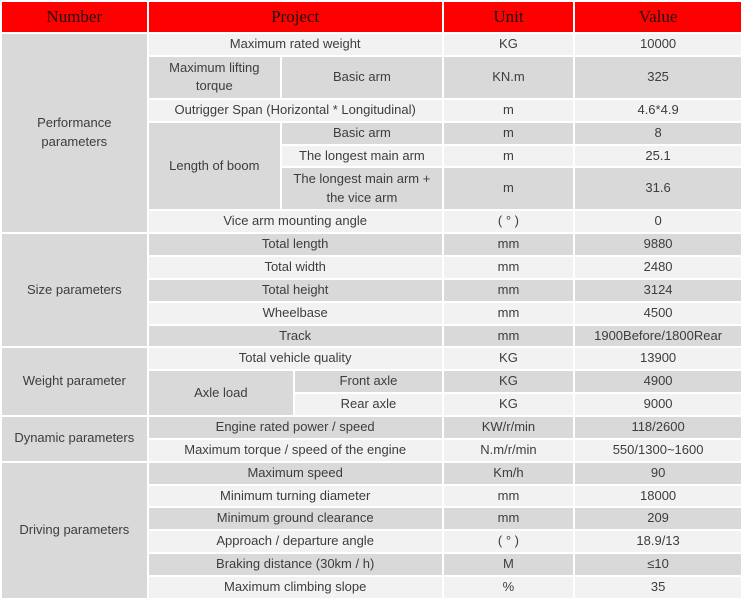 This screenshot has width=743, height=602. What do you see at coordinates (214, 77) in the screenshot?
I see `project-group-cell: Maximum lifting torque` at bounding box center [214, 77].